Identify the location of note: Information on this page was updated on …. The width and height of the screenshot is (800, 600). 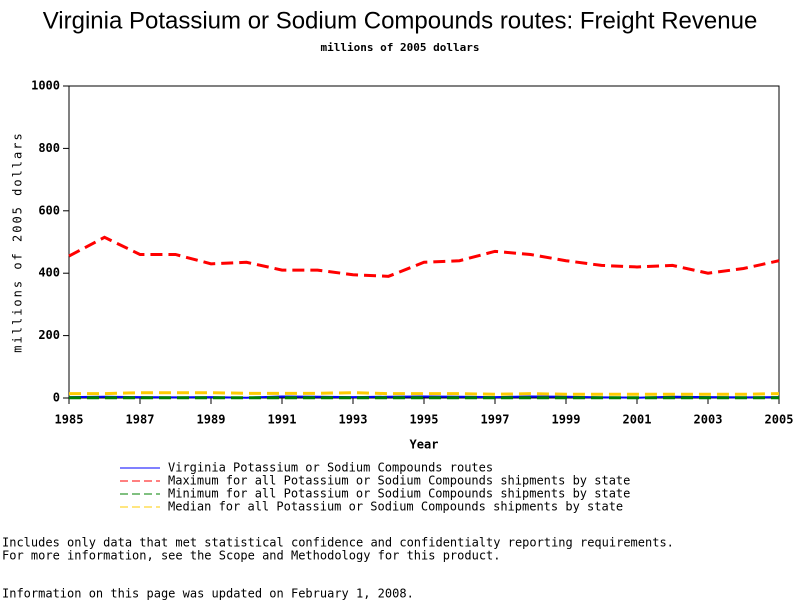
(208, 593).